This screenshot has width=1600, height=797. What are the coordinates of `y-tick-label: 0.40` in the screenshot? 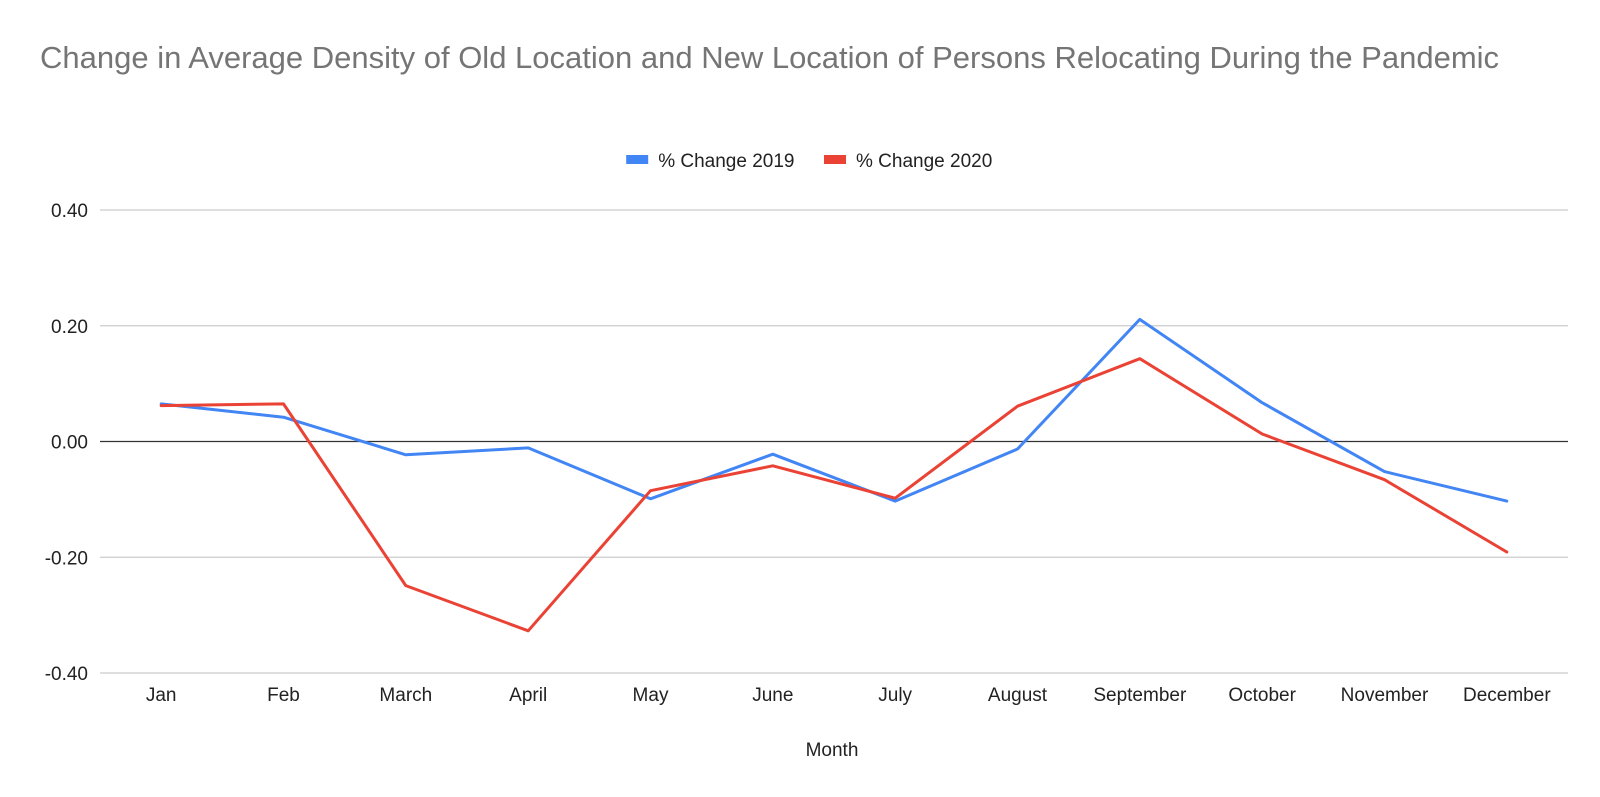 It's located at (69, 211).